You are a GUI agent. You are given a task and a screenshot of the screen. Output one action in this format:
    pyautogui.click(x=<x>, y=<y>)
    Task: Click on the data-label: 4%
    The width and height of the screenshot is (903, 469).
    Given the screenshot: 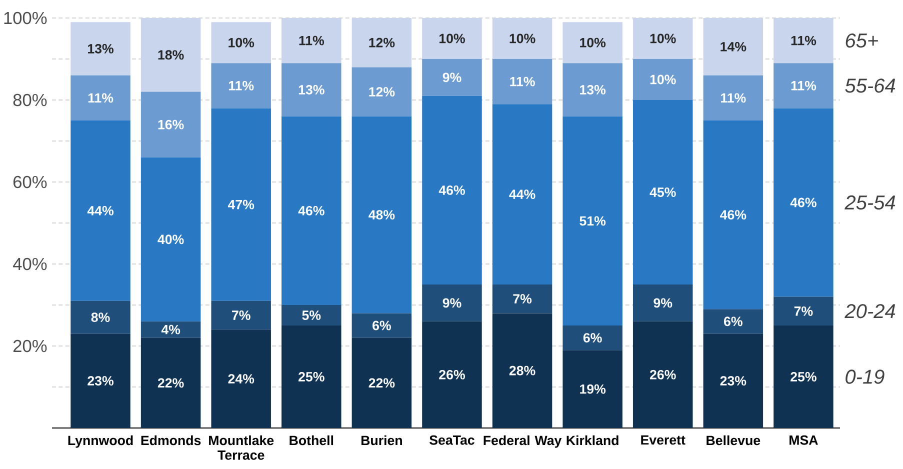 What is the action you would take?
    pyautogui.click(x=170, y=329)
    